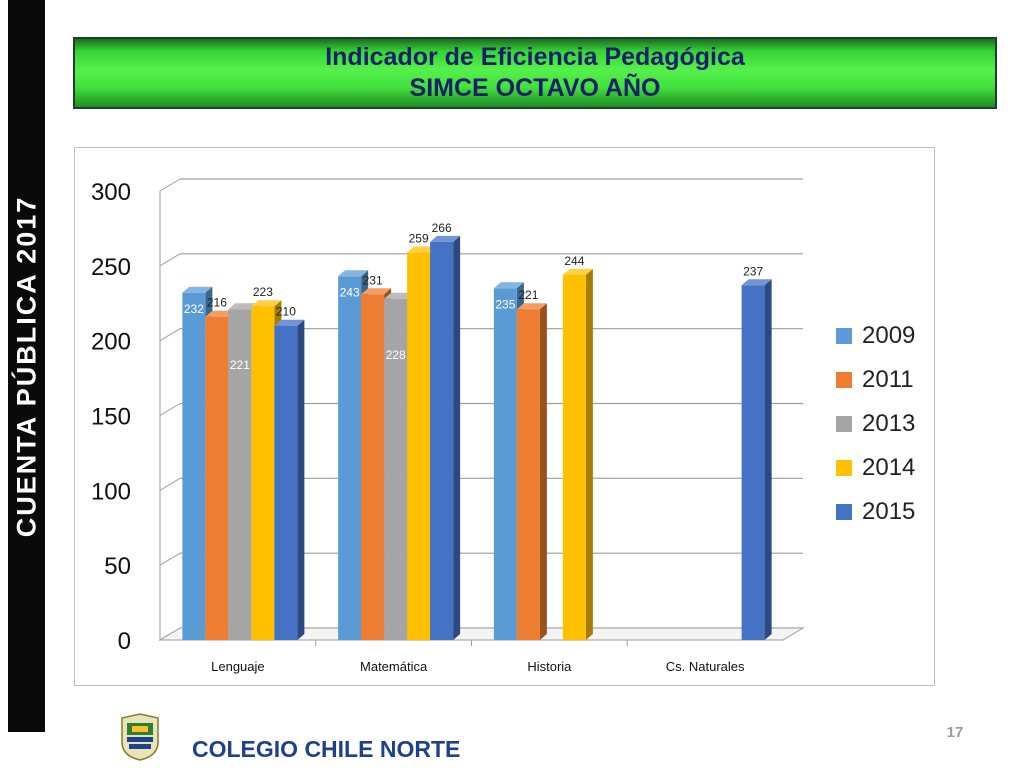 This screenshot has height=768, width=1024. What do you see at coordinates (705, 666) in the screenshot?
I see `x-tick-label: Cs. Naturales` at bounding box center [705, 666].